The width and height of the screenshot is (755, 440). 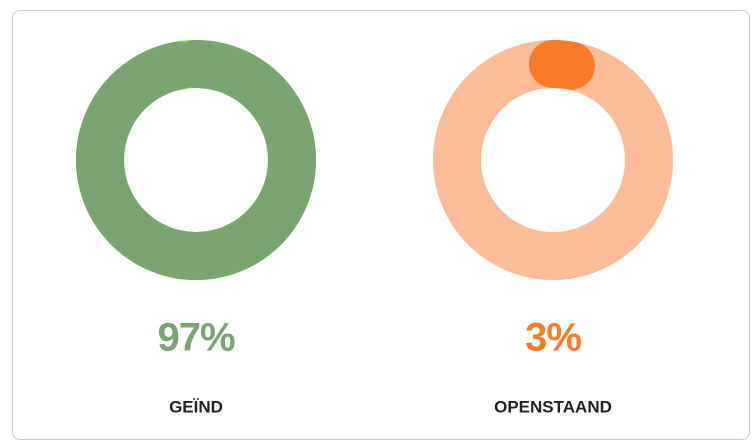 What do you see at coordinates (553, 338) in the screenshot?
I see `percent-label: 3%` at bounding box center [553, 338].